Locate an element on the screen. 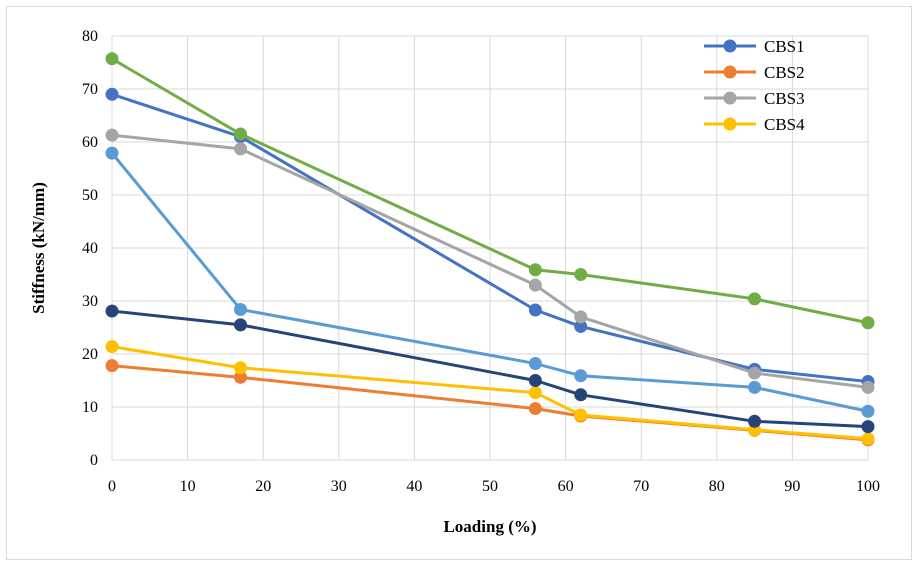 This screenshot has width=920, height=566. x-tick-label: 40 is located at coordinates (414, 486).